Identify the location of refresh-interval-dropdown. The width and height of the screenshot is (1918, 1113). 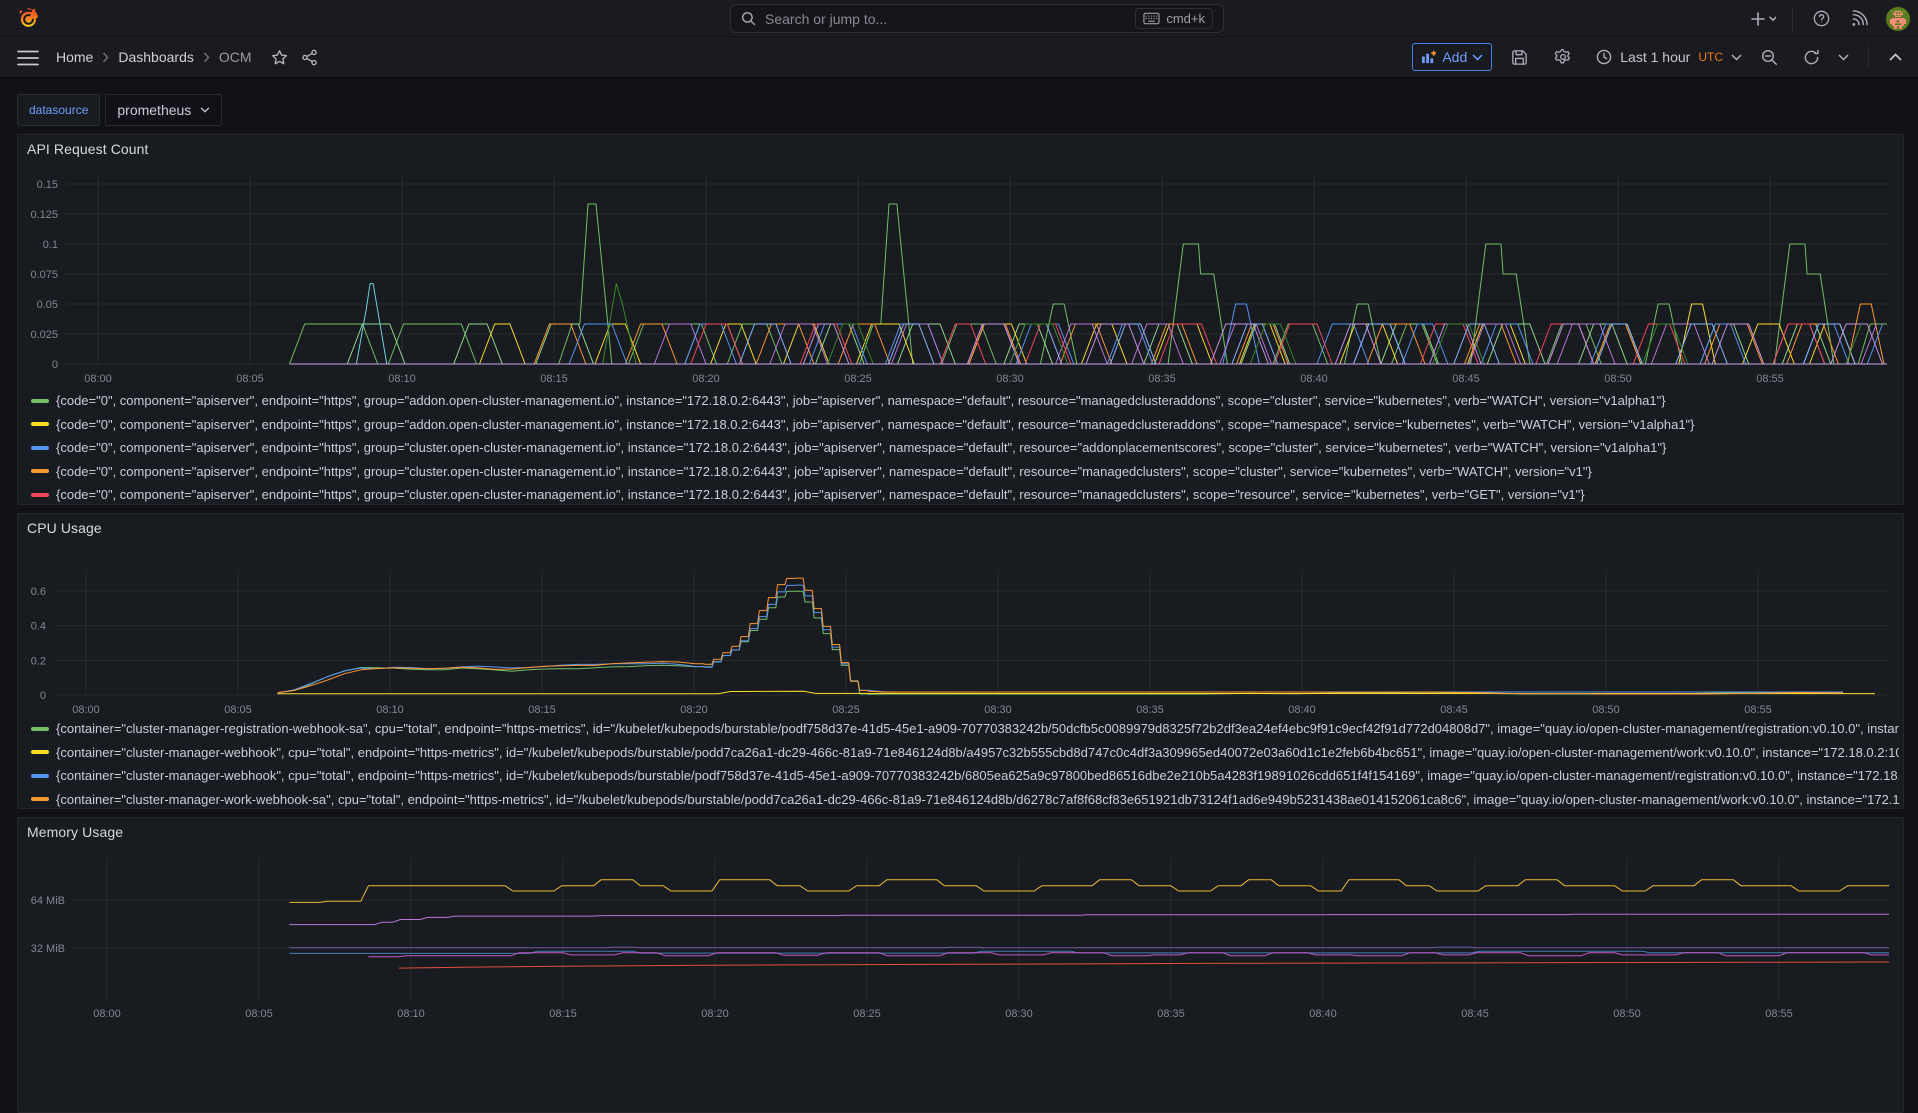
(1843, 57).